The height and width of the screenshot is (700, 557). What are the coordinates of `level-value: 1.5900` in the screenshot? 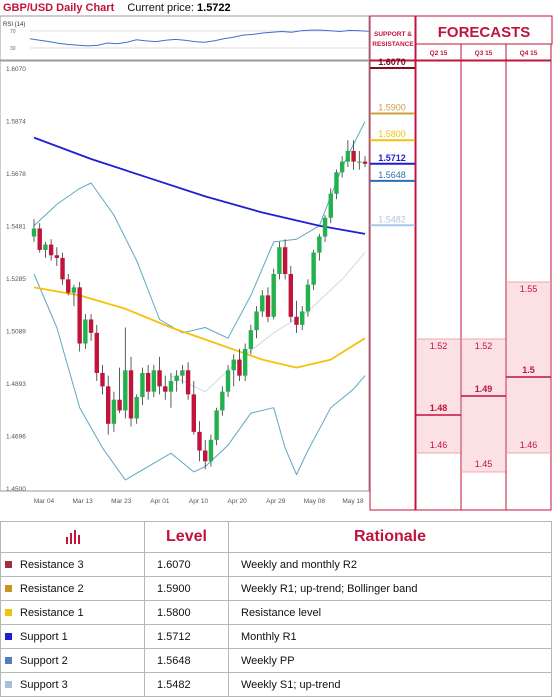 It's located at (186, 588).